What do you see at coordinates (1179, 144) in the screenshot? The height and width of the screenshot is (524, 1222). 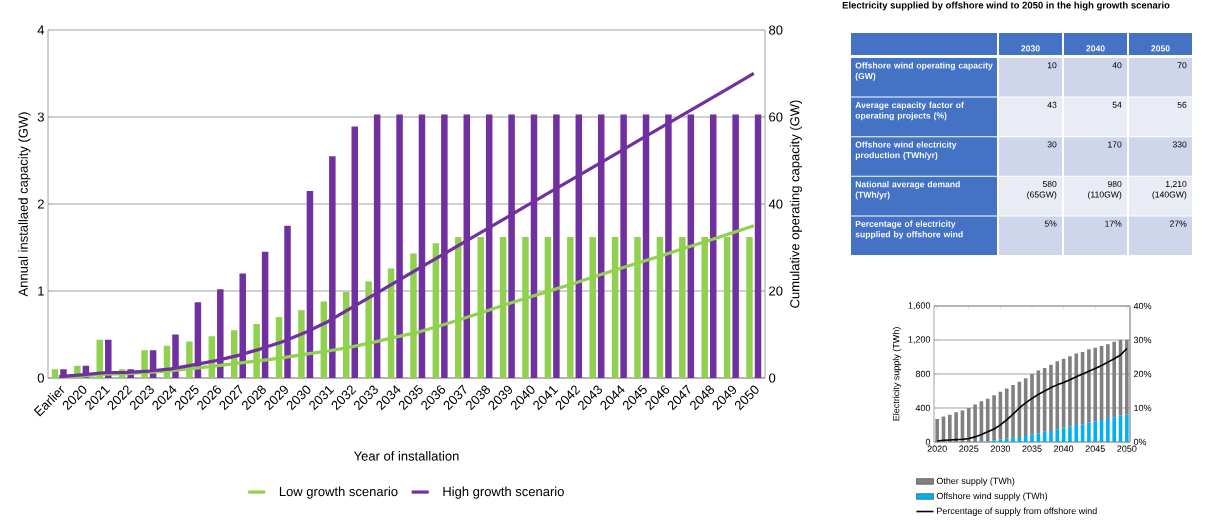 I see `text: 330` at bounding box center [1179, 144].